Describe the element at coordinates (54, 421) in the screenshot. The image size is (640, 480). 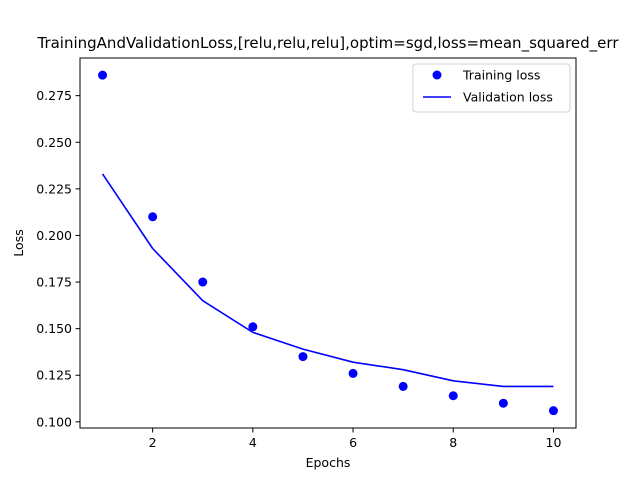
I see `y-tick-label: 0.100` at that location.